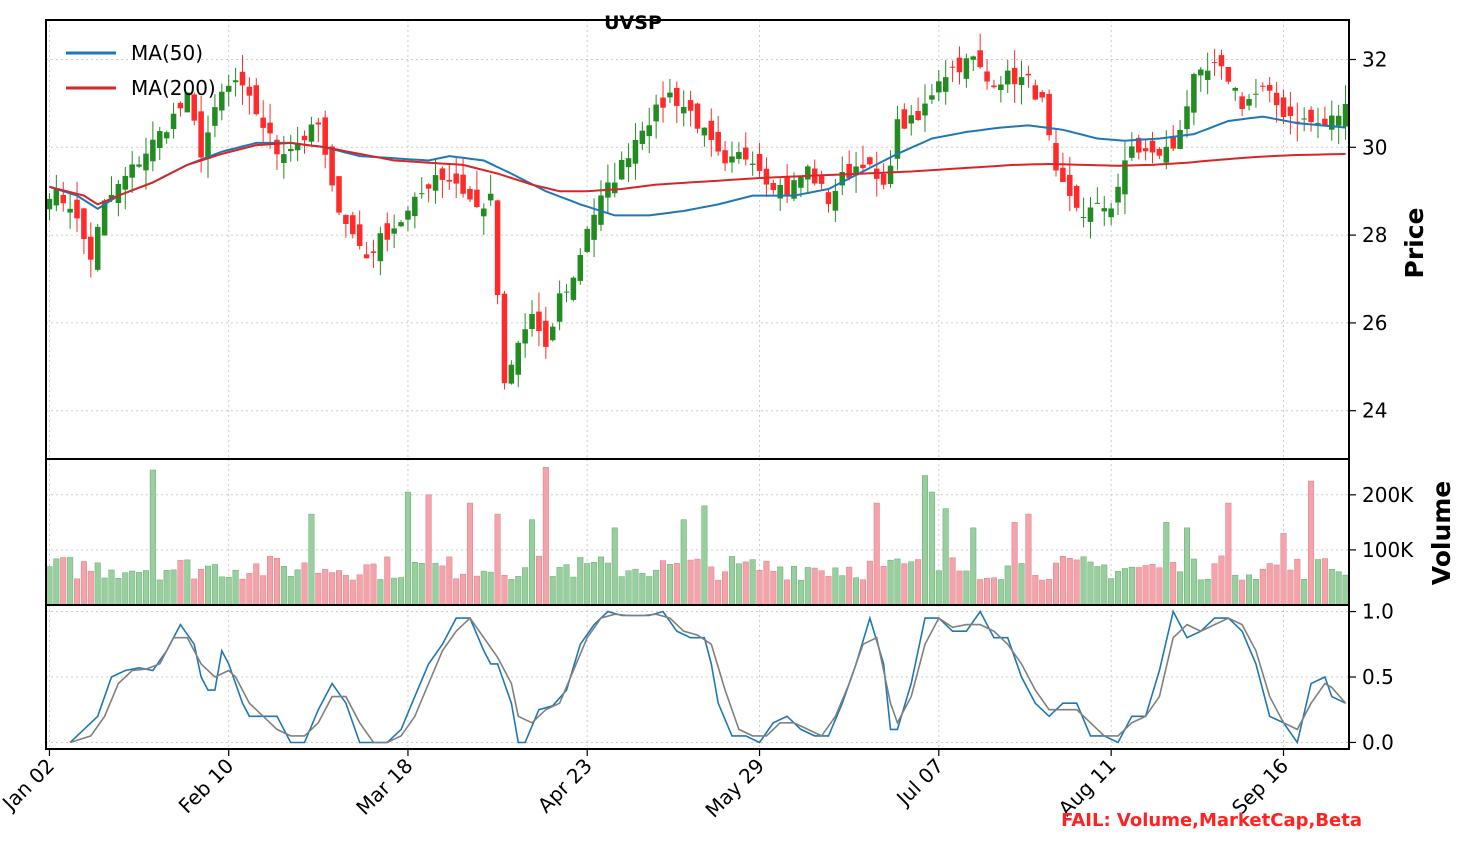 The height and width of the screenshot is (859, 1472). Describe the element at coordinates (1374, 147) in the screenshot. I see `price-tick-label: 30` at that location.